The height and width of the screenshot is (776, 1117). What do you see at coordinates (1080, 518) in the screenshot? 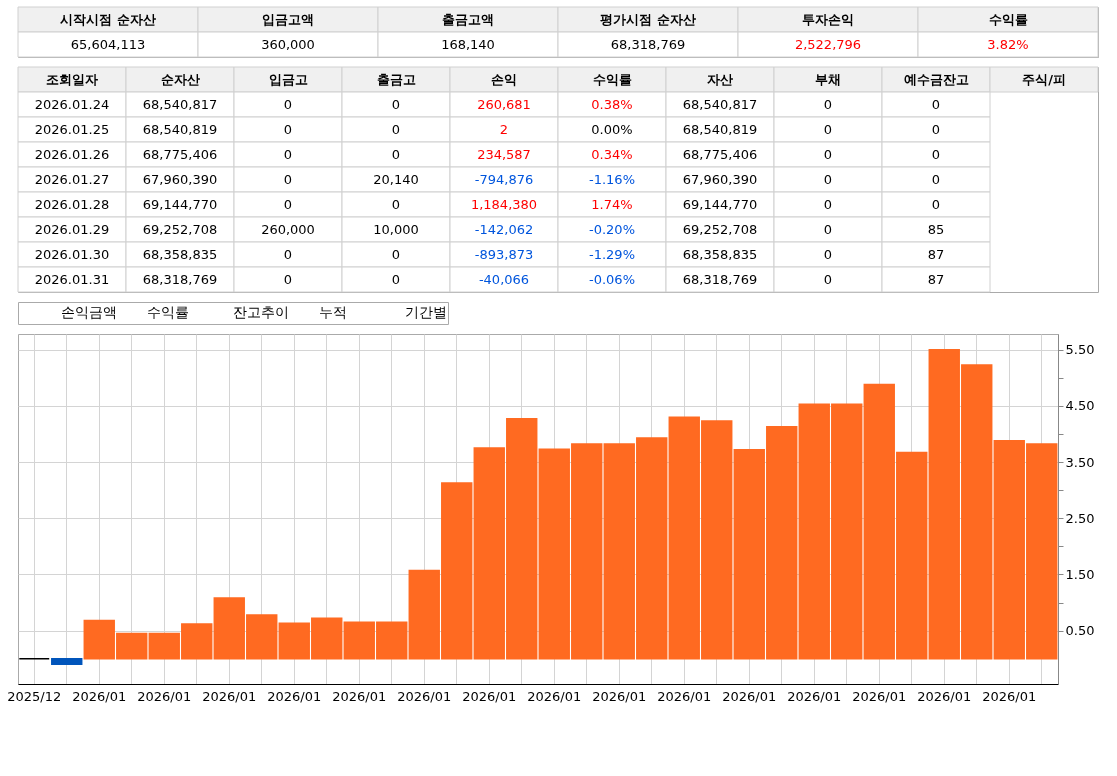
I see `y-tick-label: 2.50` at bounding box center [1080, 518].